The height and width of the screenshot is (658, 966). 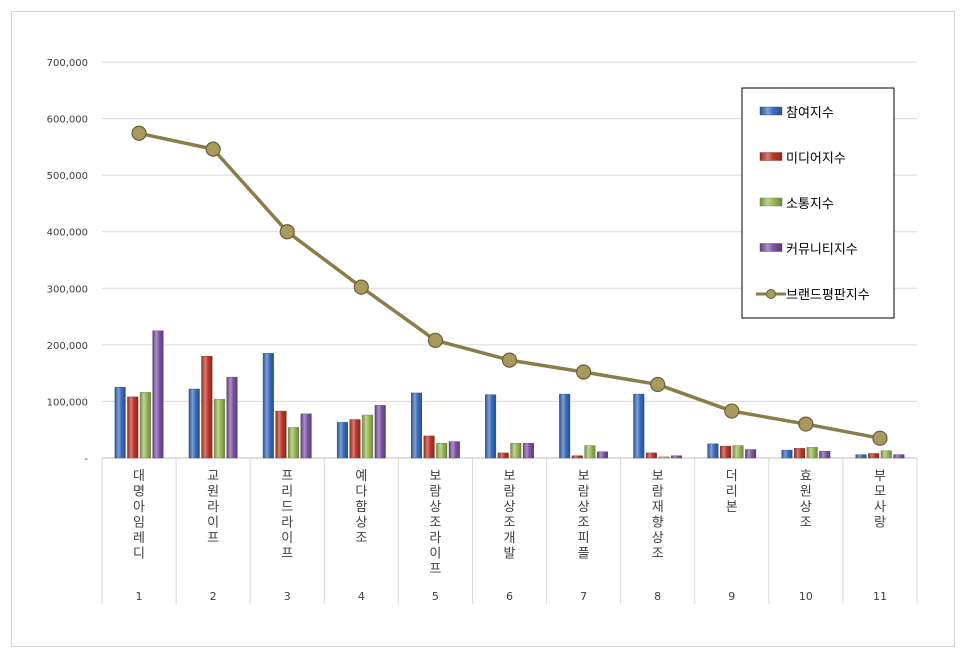 I want to click on legend-label: 참여지수, so click(x=810, y=113).